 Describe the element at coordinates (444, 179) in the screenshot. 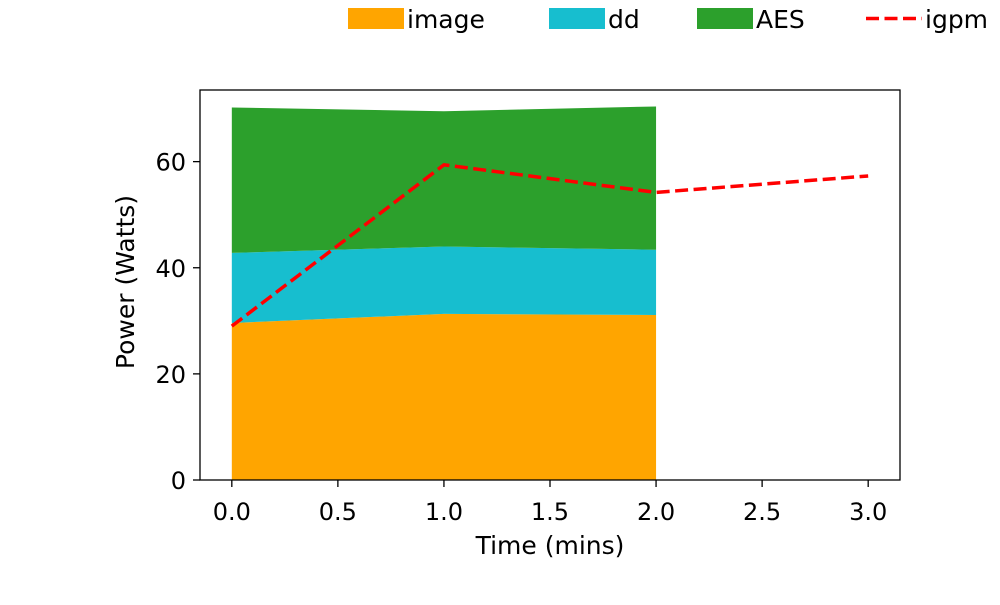

I see `area-AES` at that location.